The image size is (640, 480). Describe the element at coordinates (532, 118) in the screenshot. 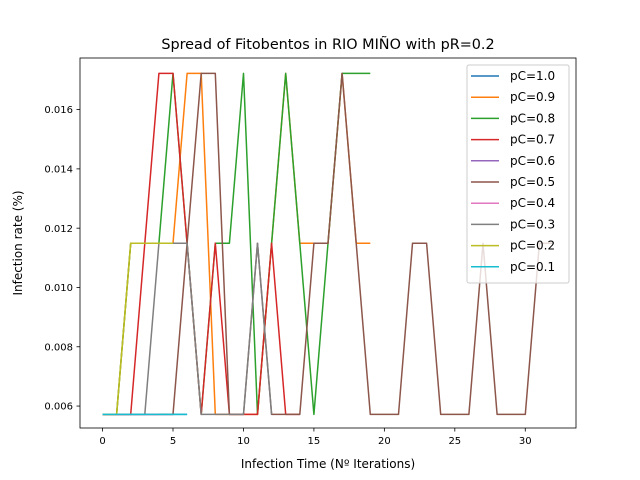

I see `legend-label: pC=0.8` at that location.